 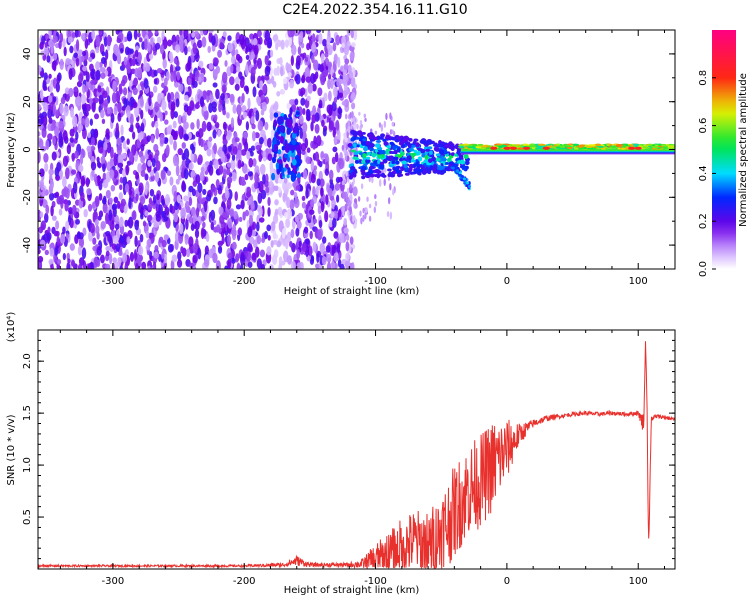 What do you see at coordinates (27, 197) in the screenshot?
I see `spectrogram-y-tick-label: -20` at bounding box center [27, 197].